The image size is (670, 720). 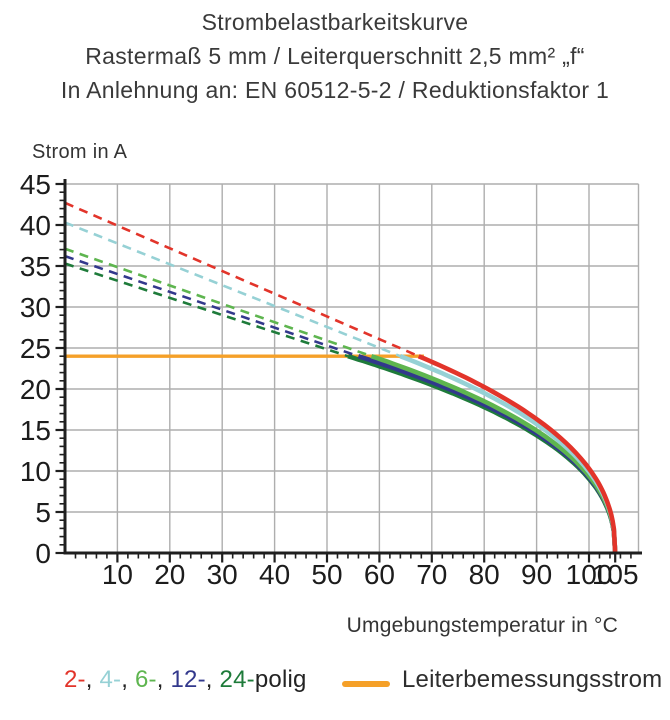 What do you see at coordinates (35, 348) in the screenshot?
I see `y-tick-label: 25` at bounding box center [35, 348].